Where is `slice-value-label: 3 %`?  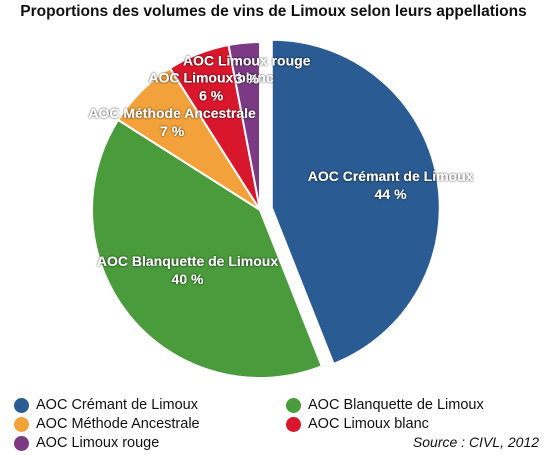
slice-value-label: 3 % is located at coordinates (247, 79).